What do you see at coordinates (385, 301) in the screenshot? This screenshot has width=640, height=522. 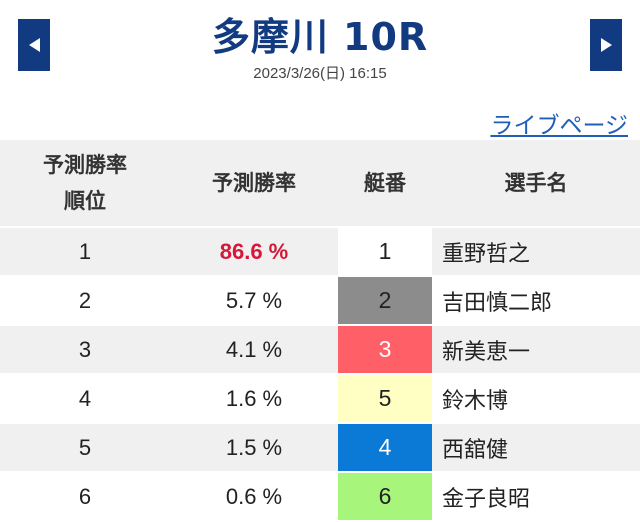 I see `boat-number-cell: 2` at bounding box center [385, 301].